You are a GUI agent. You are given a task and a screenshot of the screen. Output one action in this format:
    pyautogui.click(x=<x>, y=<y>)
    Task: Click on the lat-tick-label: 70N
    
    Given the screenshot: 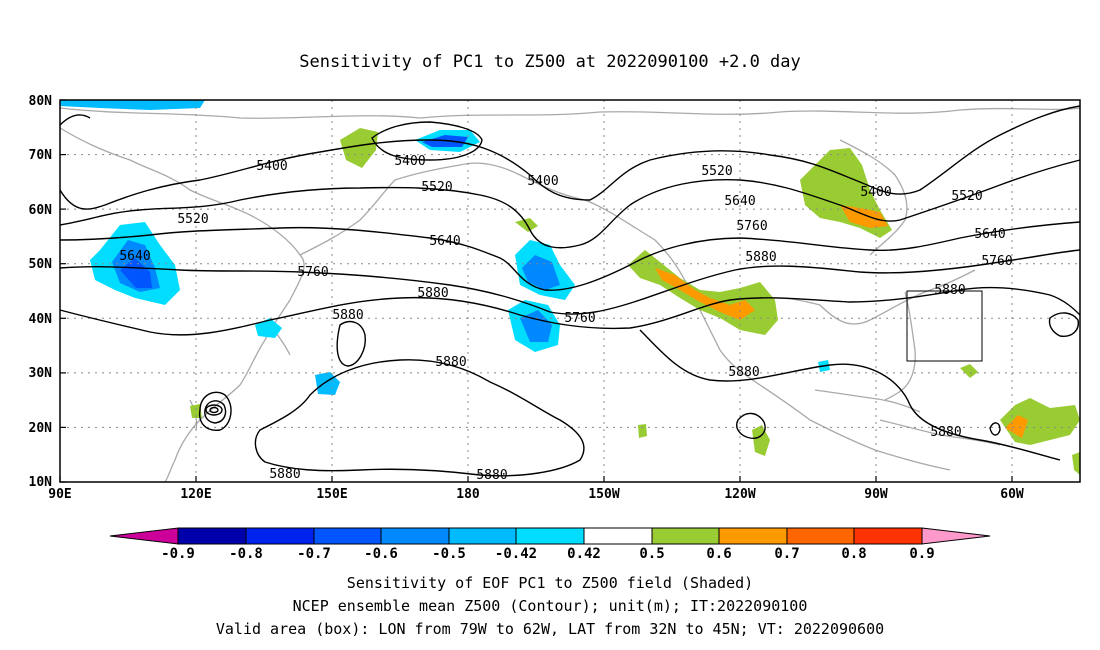 What is the action you would take?
    pyautogui.click(x=41, y=155)
    